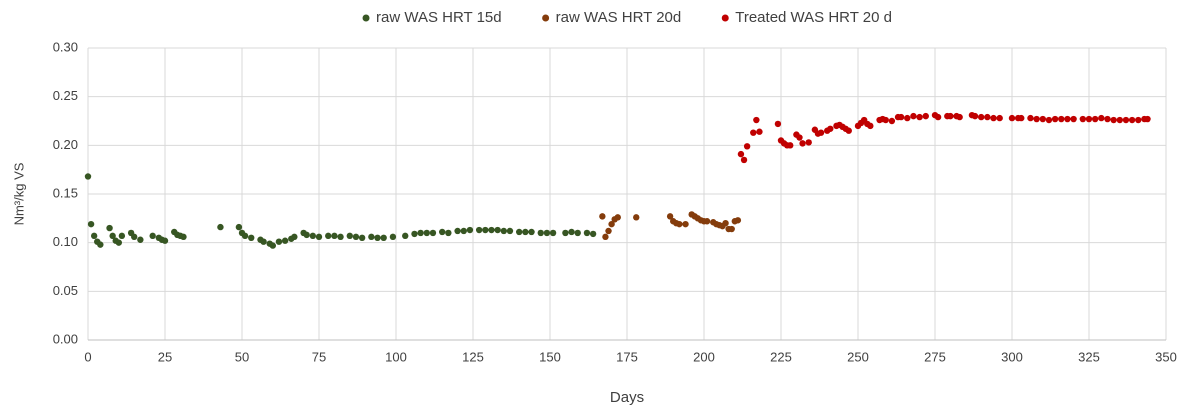 The width and height of the screenshot is (1181, 408). I want to click on y-axis-label: Nm³/kg VS, so click(18, 193).